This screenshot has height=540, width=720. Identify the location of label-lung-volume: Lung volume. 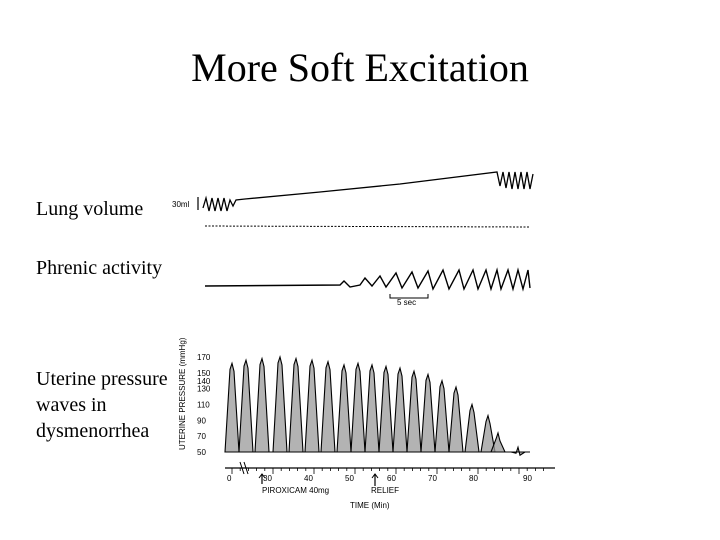
(90, 209).